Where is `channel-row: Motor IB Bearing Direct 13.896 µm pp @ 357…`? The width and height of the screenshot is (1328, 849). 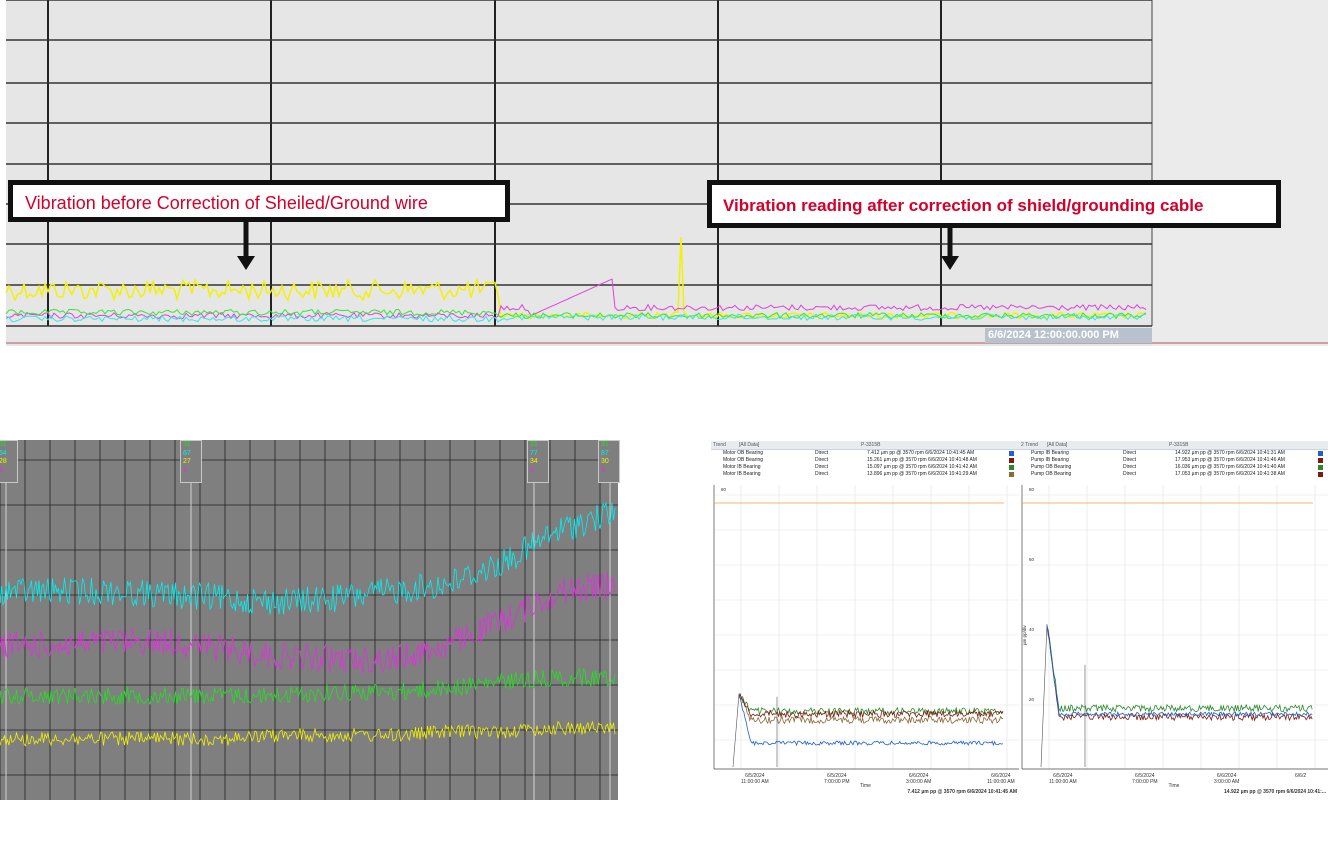
channel-row: Motor IB Bearing Direct 13.896 µm pp @ 357… is located at coordinates (865, 474).